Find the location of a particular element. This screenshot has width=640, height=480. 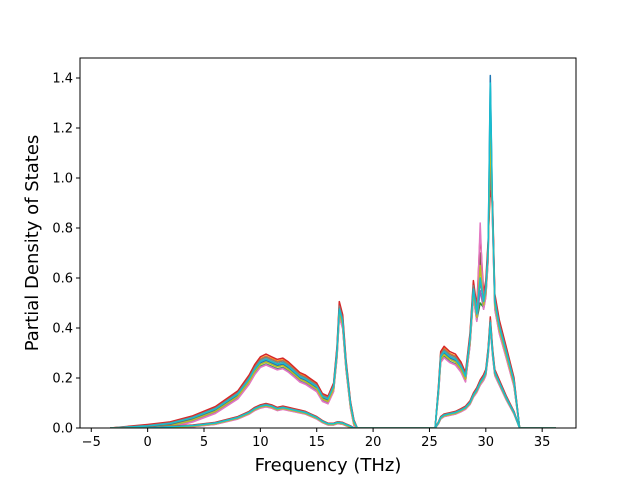

x-tick-label: 10 is located at coordinates (260, 442).